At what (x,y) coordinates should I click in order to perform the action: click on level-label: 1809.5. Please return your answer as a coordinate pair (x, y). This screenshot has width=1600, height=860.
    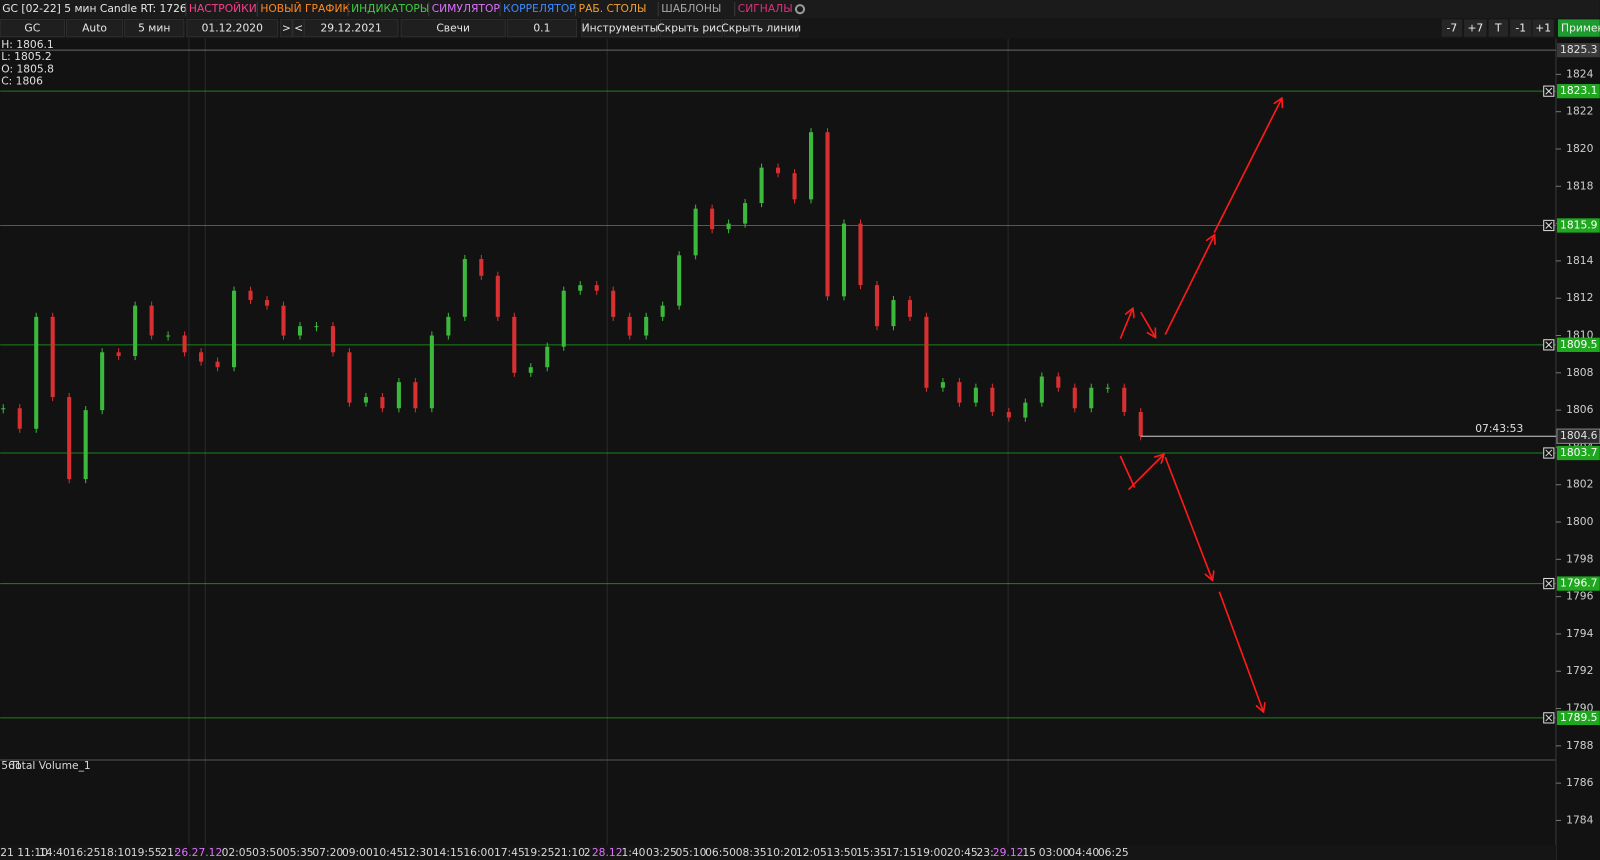
    Looking at the image, I should click on (1578, 344).